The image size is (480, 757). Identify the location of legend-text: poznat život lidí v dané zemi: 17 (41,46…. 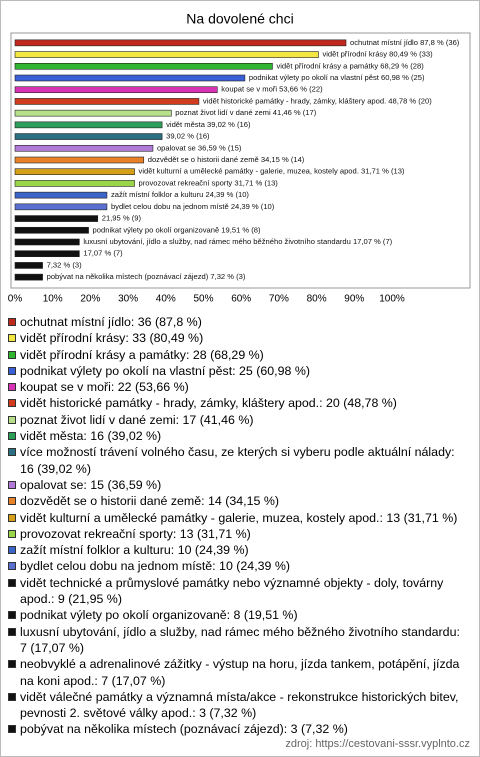
(137, 419).